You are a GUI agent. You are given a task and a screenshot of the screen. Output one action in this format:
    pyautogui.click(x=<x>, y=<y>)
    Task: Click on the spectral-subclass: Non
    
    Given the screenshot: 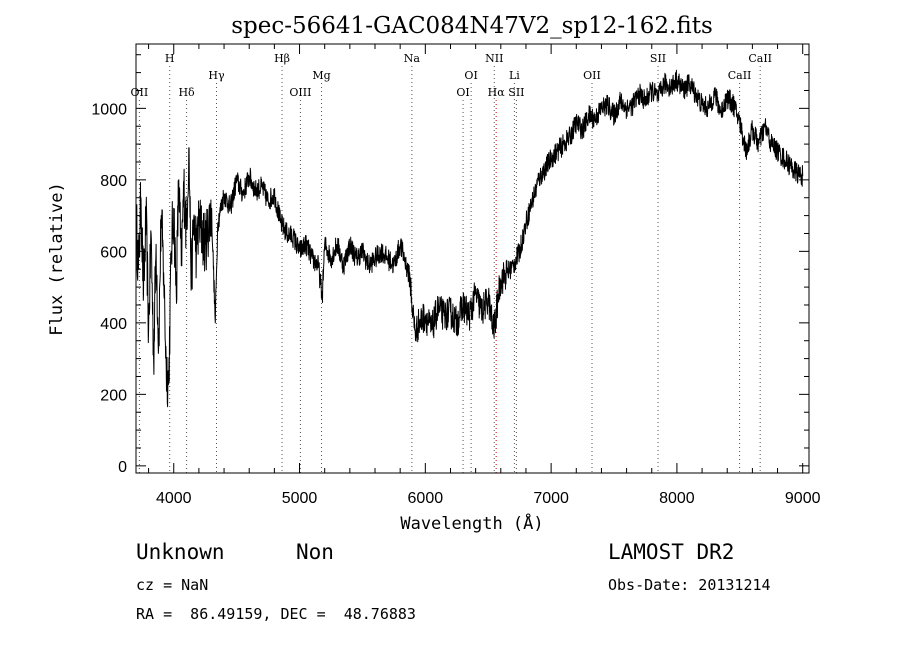 What is the action you would take?
    pyautogui.click(x=315, y=552)
    